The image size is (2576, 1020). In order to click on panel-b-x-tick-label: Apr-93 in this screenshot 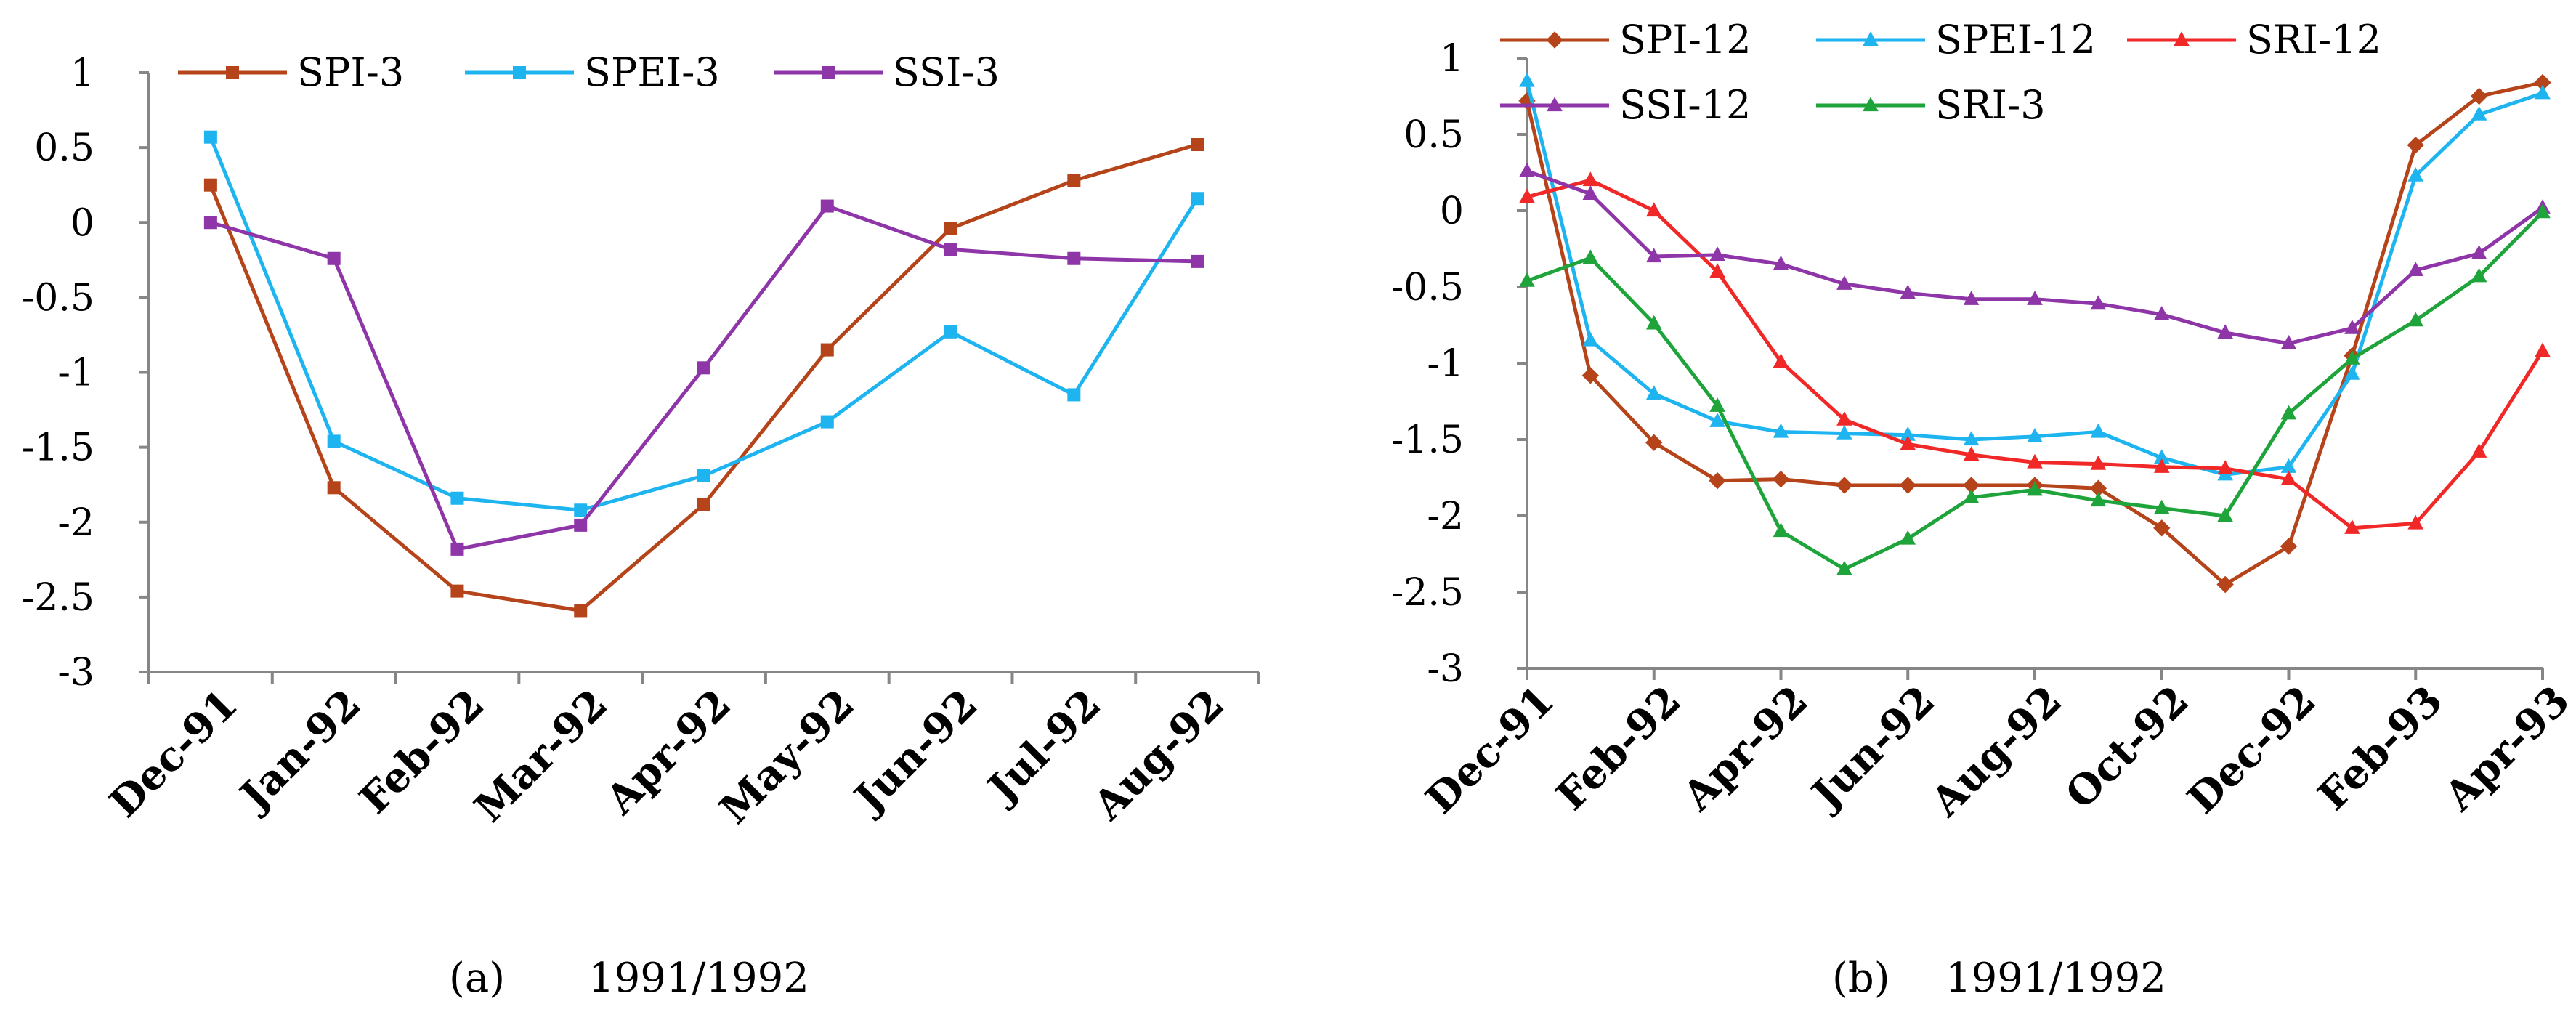, I will do `click(2505, 748)`.